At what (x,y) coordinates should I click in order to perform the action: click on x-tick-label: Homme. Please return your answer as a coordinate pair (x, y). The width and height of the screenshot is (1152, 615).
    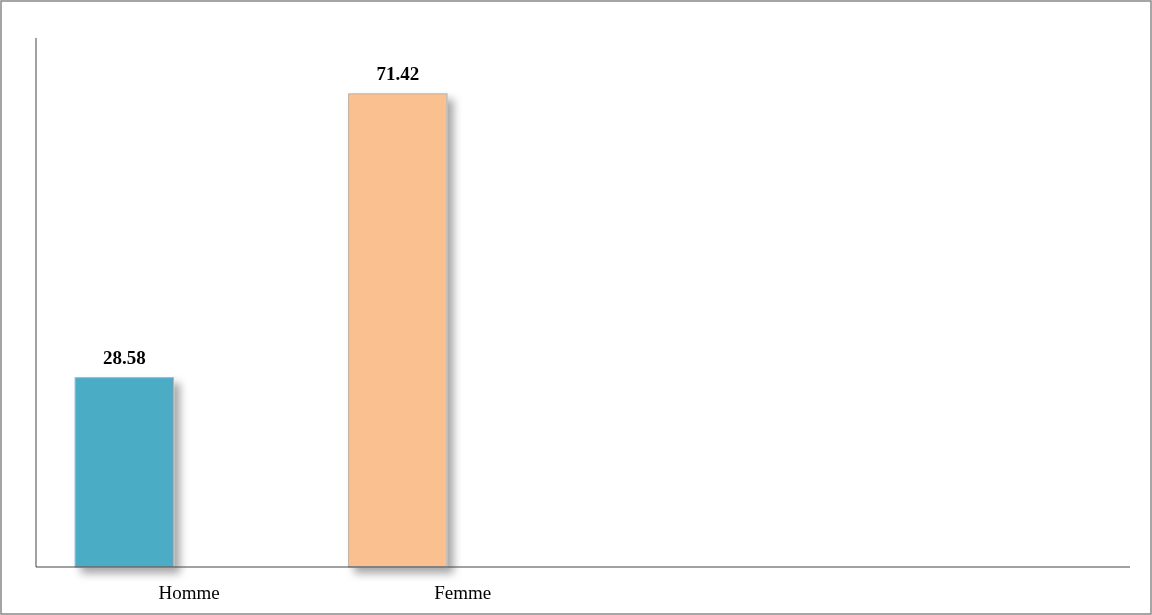
    Looking at the image, I should click on (189, 592).